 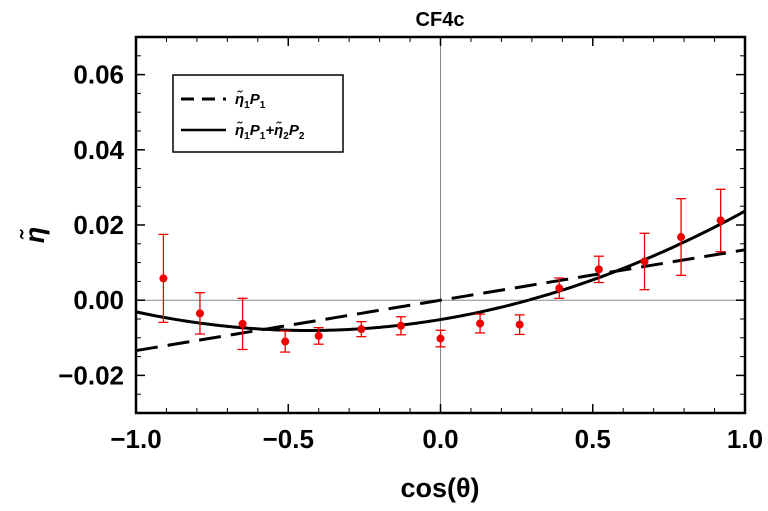 I want to click on y-tick-label-3: 0.04, so click(x=98, y=150).